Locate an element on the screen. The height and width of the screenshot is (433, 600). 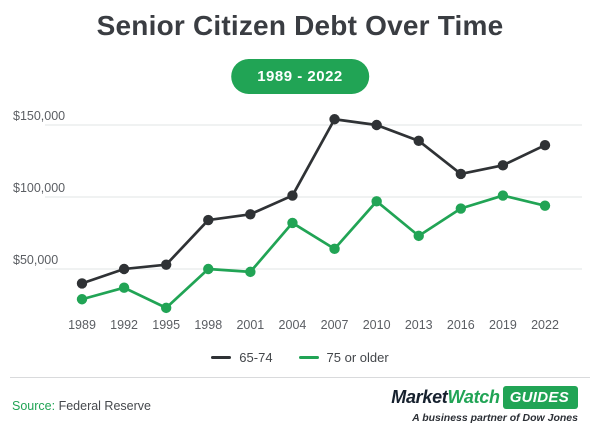
y-tick-label: $50,000 is located at coordinates (35, 260).